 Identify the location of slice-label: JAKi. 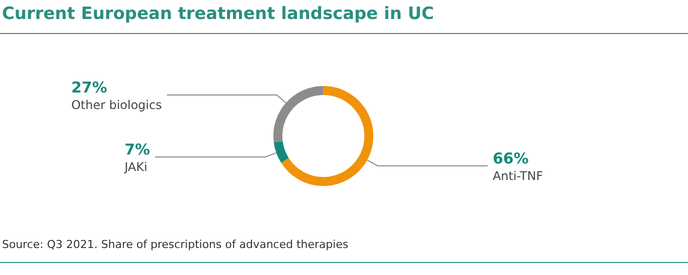
(136, 167).